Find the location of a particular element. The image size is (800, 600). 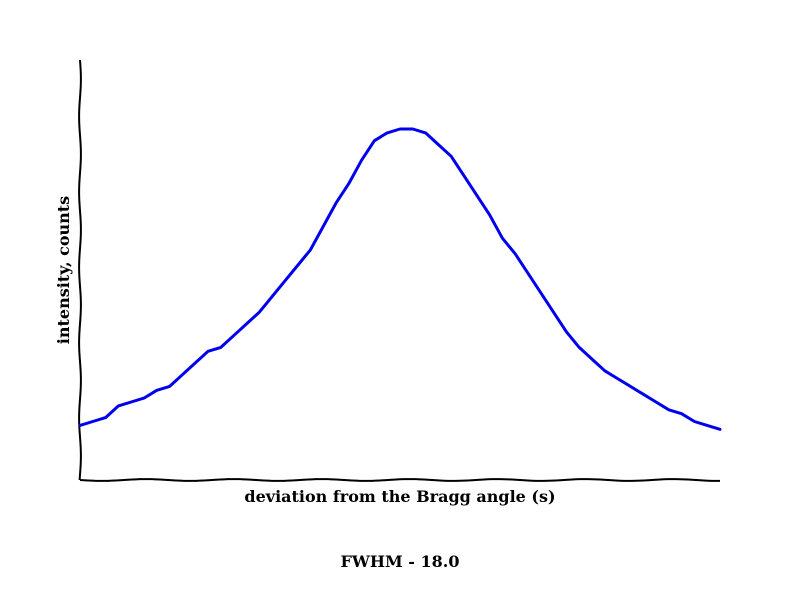

y-axis-label: intensity, counts is located at coordinates (63, 270).